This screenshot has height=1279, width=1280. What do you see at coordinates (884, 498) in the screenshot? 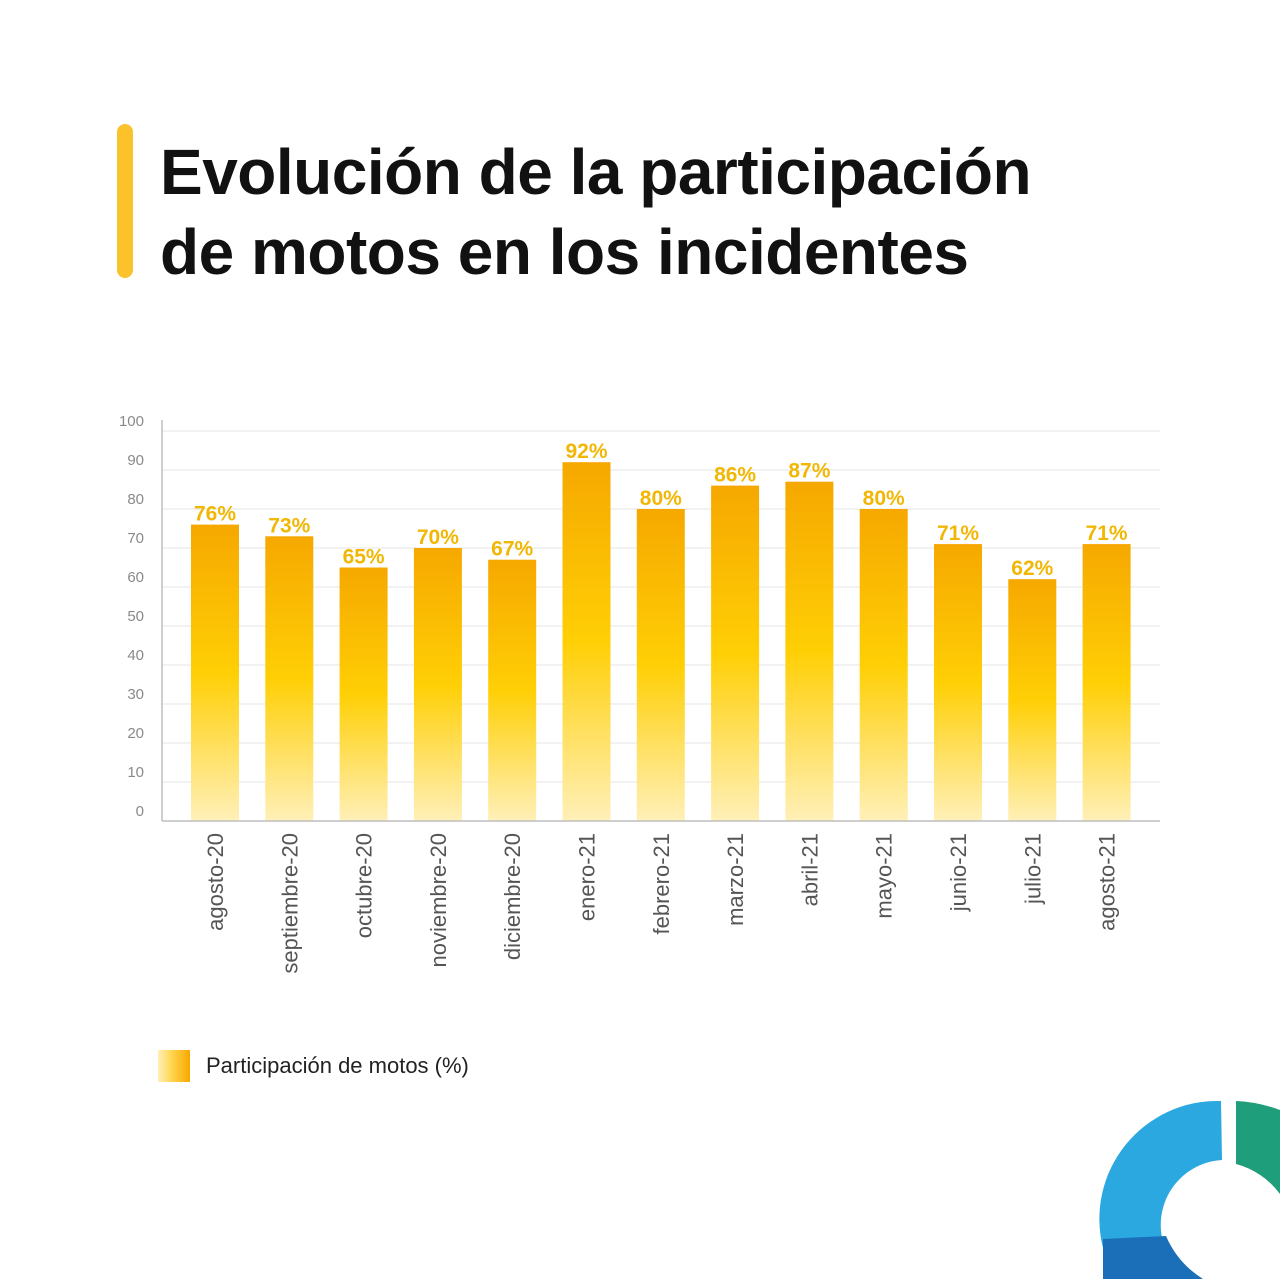
I see `data-label-mayo-21: 80%` at bounding box center [884, 498].